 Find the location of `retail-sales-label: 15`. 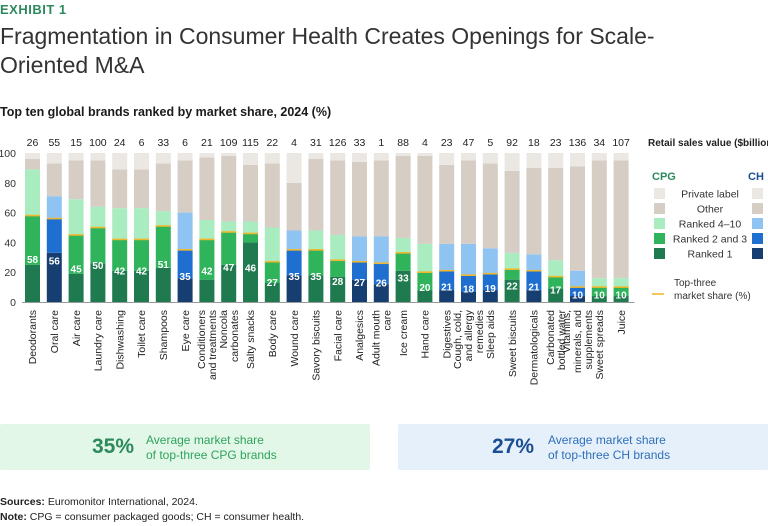

retail-sales-label: 15 is located at coordinates (76, 143).